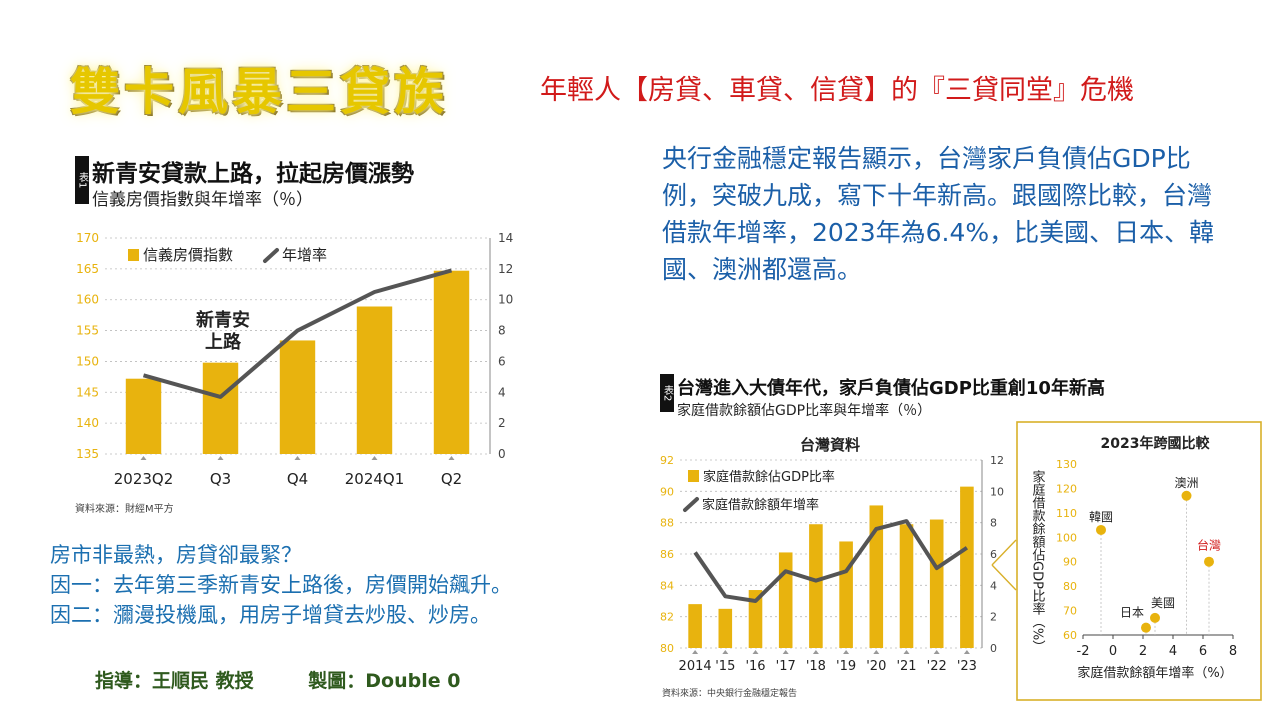 This screenshot has width=1280, height=720. What do you see at coordinates (304, 255) in the screenshot?
I see `legend-line-label: 年增率` at bounding box center [304, 255].